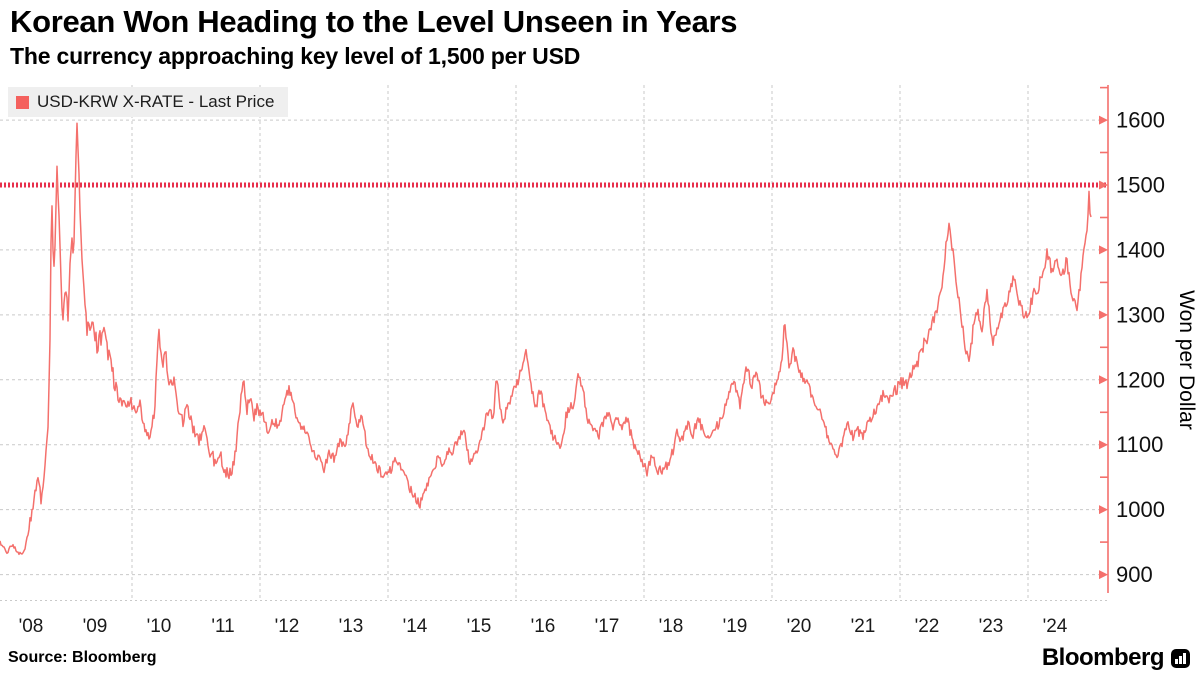  I want to click on svg-text: '19, so click(735, 626).